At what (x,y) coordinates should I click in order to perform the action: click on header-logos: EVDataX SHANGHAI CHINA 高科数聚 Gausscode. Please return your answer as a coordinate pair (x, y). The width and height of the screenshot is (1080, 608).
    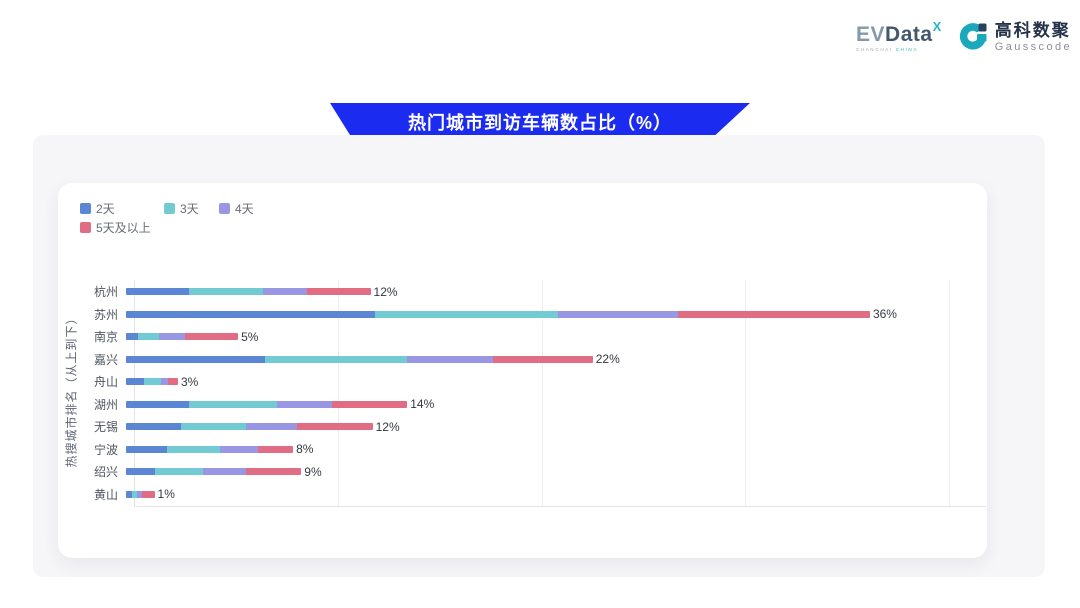
    Looking at the image, I should click on (964, 37).